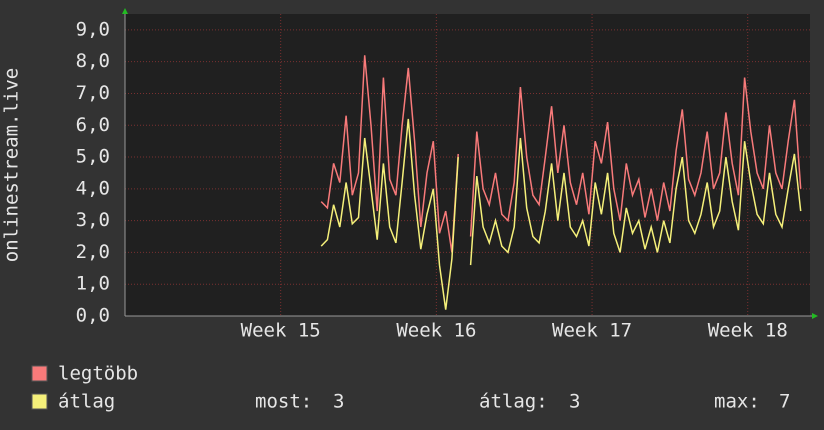 The height and width of the screenshot is (430, 824). What do you see at coordinates (592, 331) in the screenshot?
I see `x-tick-label: Week 17` at bounding box center [592, 331].